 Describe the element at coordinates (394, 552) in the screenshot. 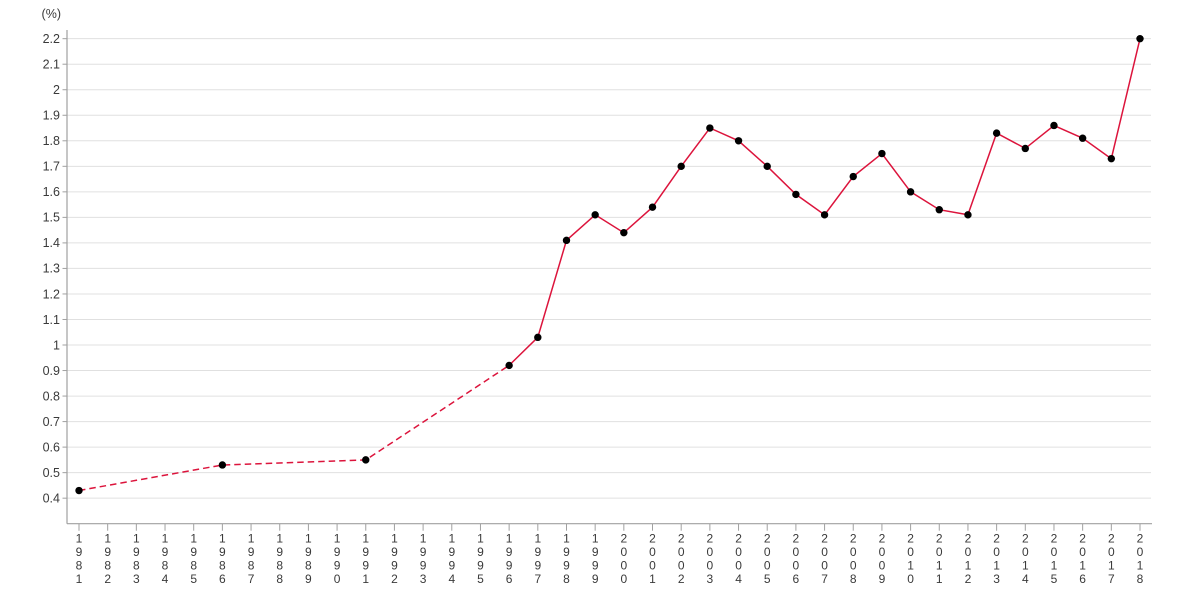

I see `x-tick-label-1992: 9` at that location.